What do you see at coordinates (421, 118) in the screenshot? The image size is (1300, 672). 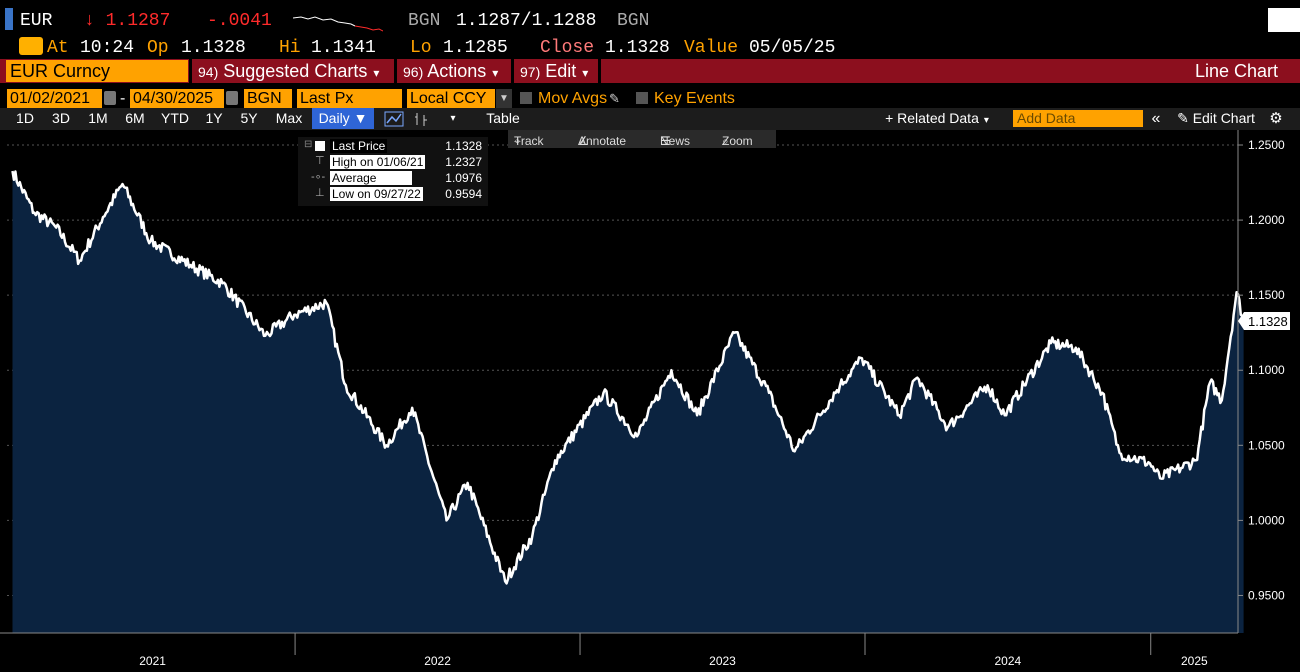 I see `bar-chart-icon` at bounding box center [421, 118].